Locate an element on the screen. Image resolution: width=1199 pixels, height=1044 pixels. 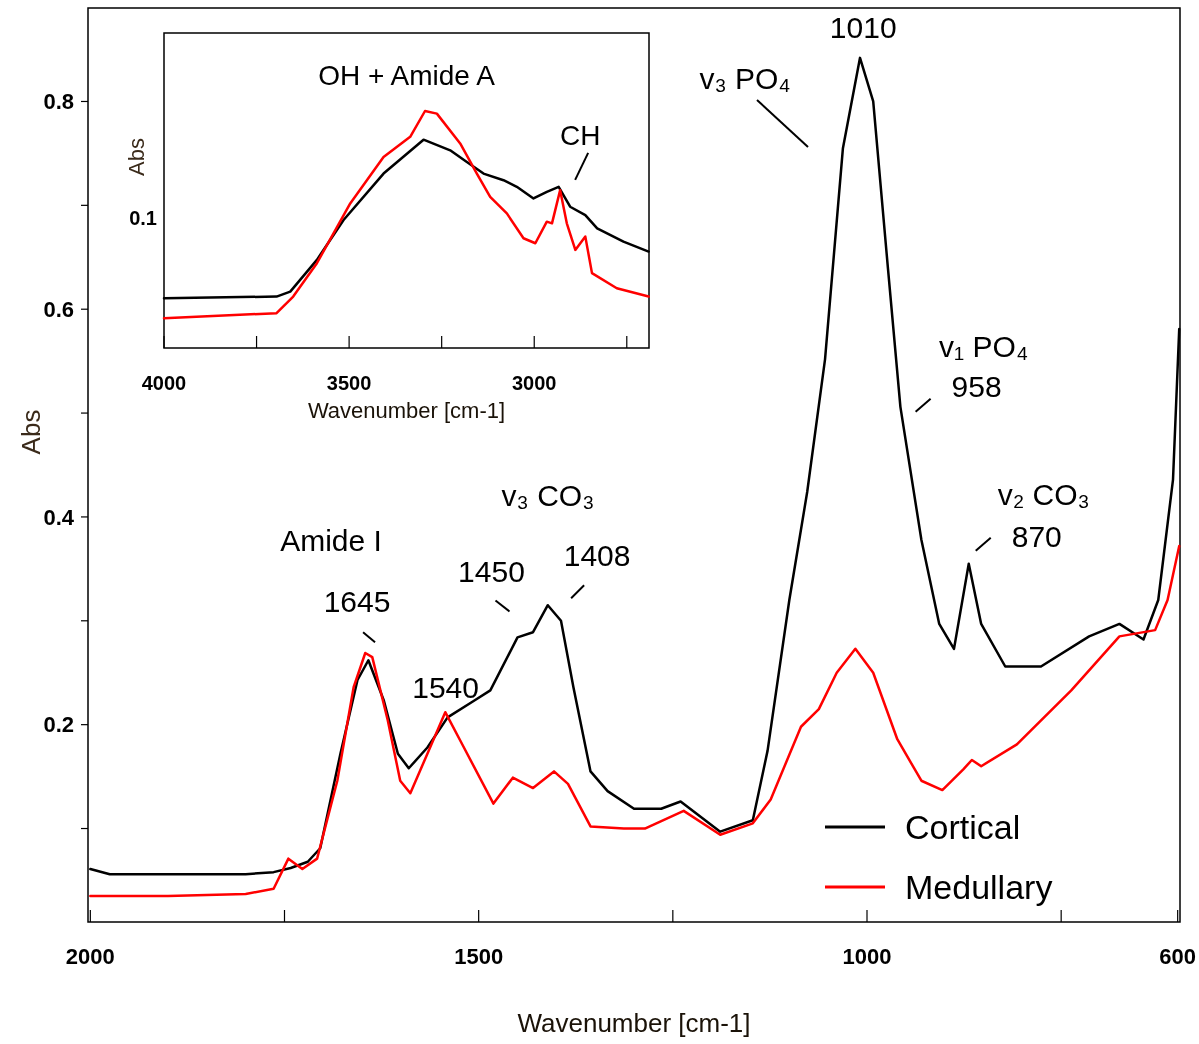
y-tick-label: 0.6 is located at coordinates (58, 309).